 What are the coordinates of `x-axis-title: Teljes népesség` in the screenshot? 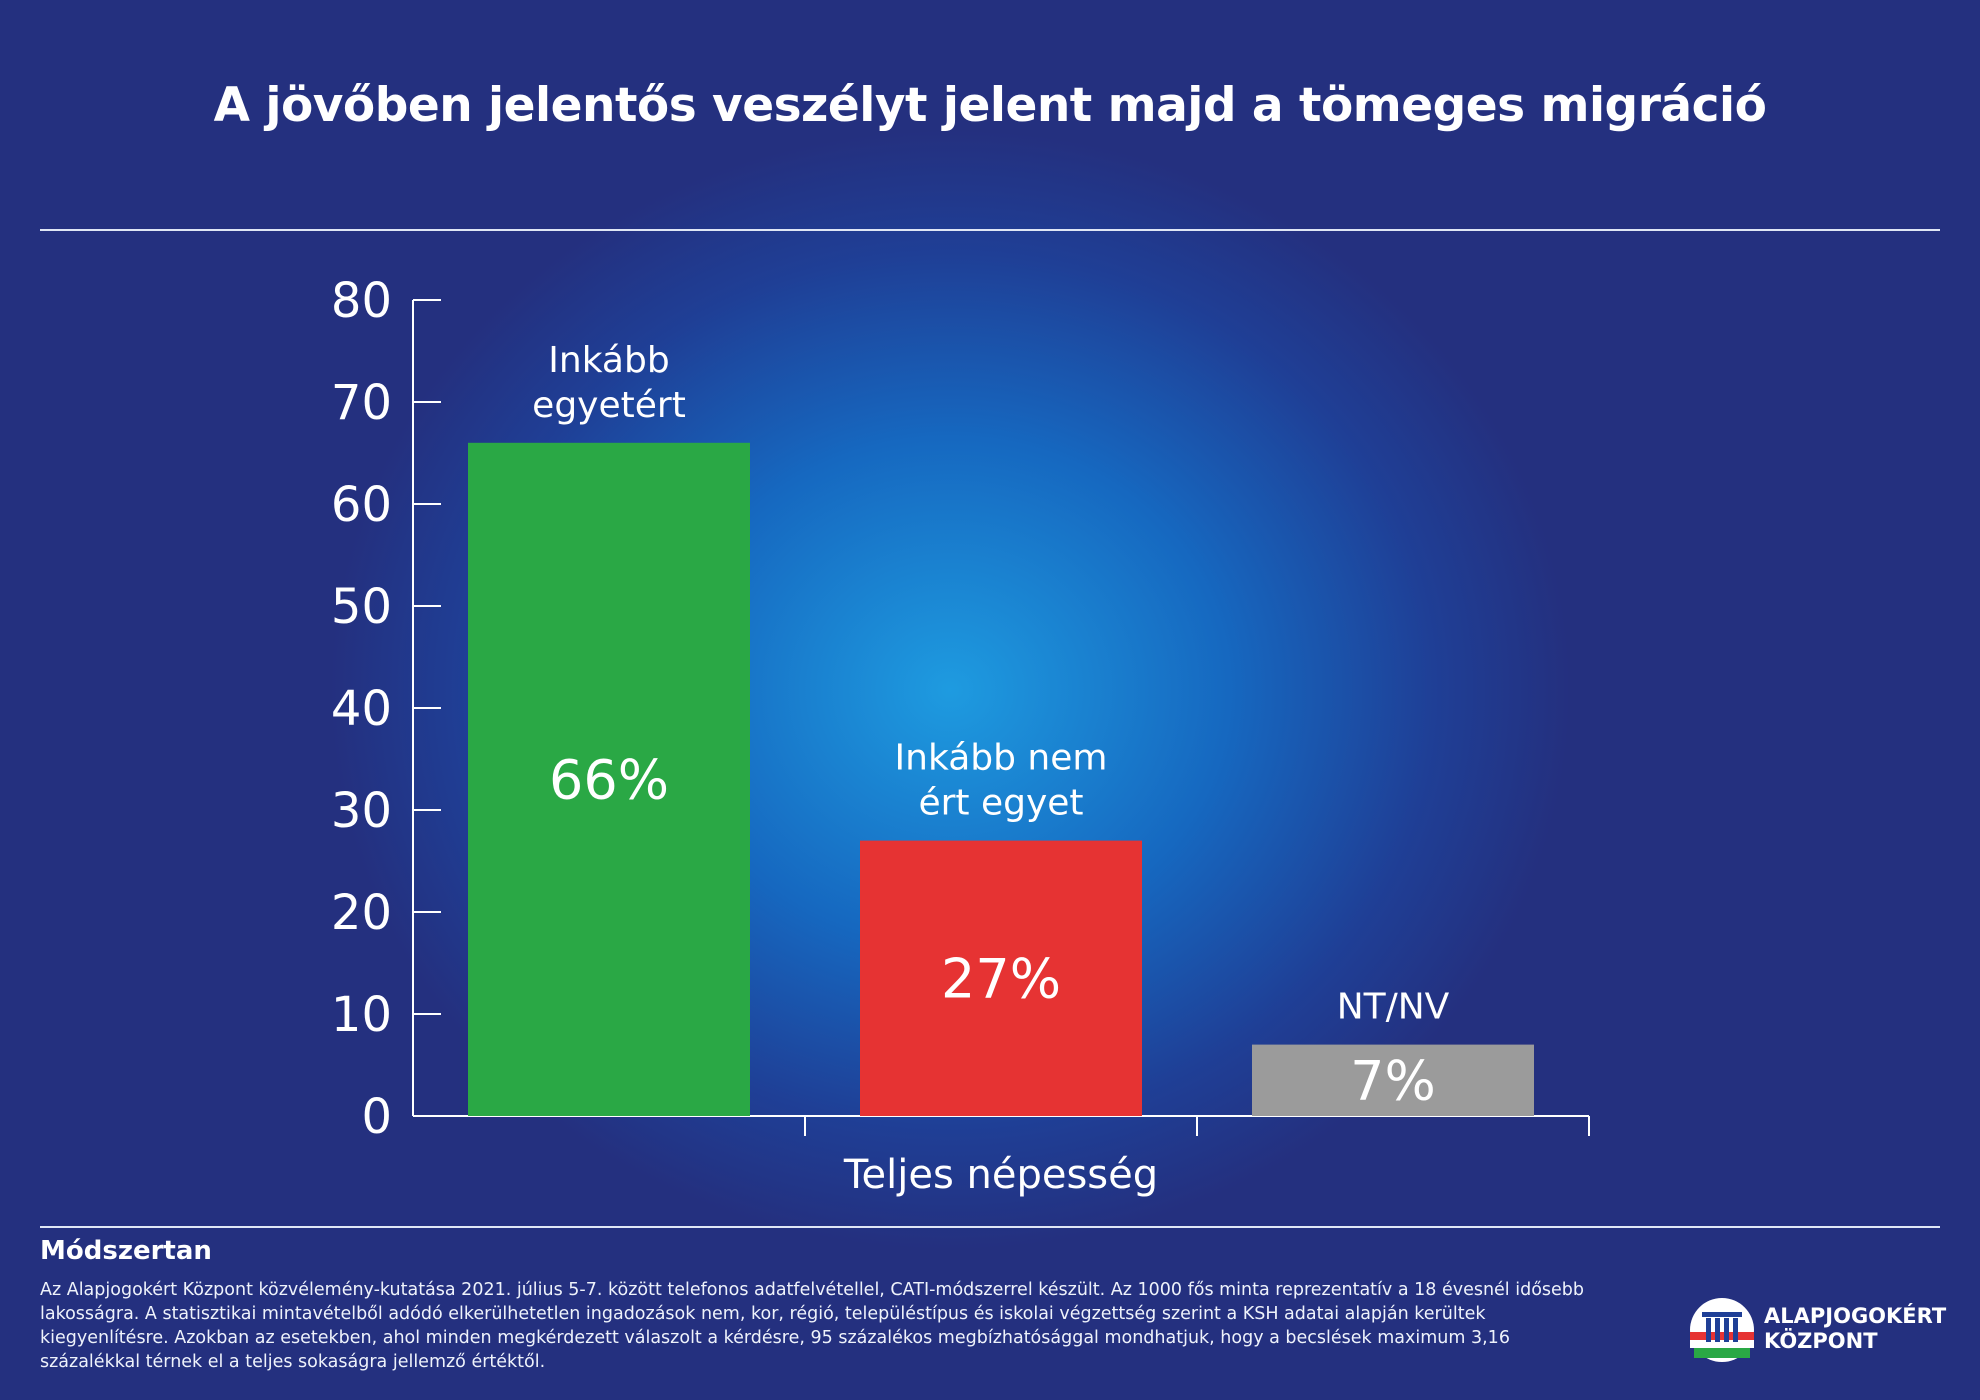 It's located at (1000, 1175).